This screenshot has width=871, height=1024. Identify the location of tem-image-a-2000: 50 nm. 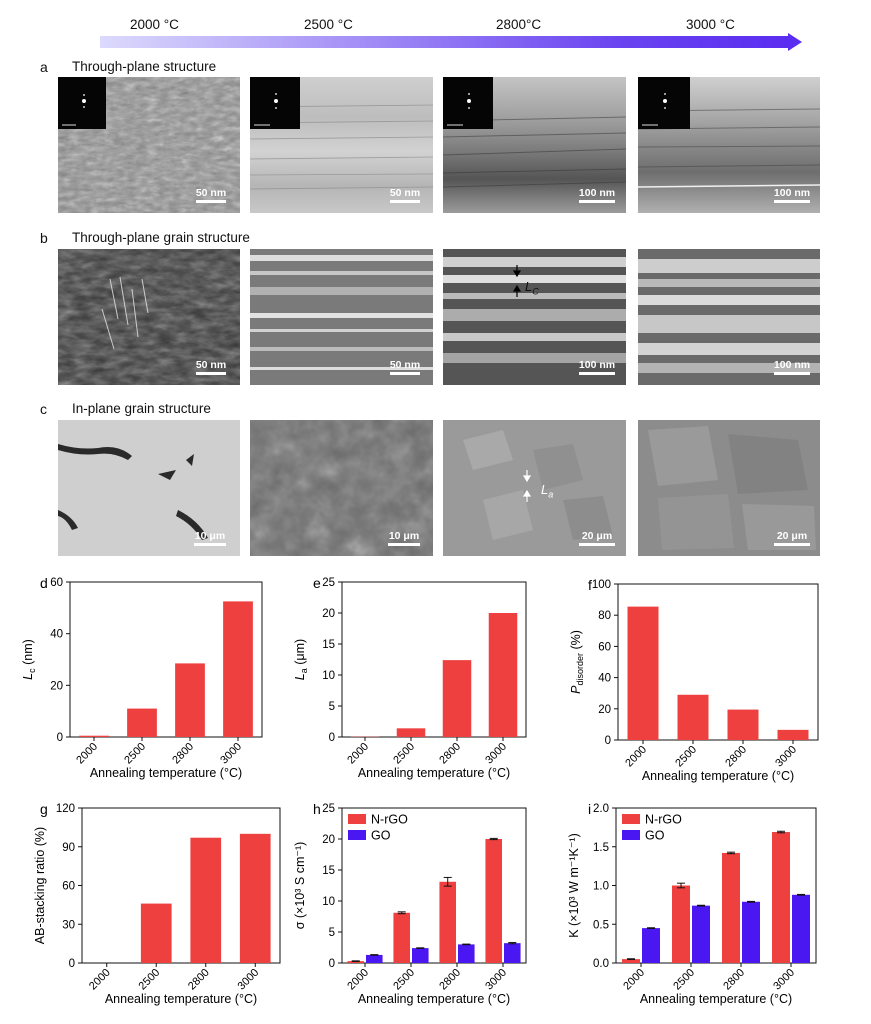
(149, 145).